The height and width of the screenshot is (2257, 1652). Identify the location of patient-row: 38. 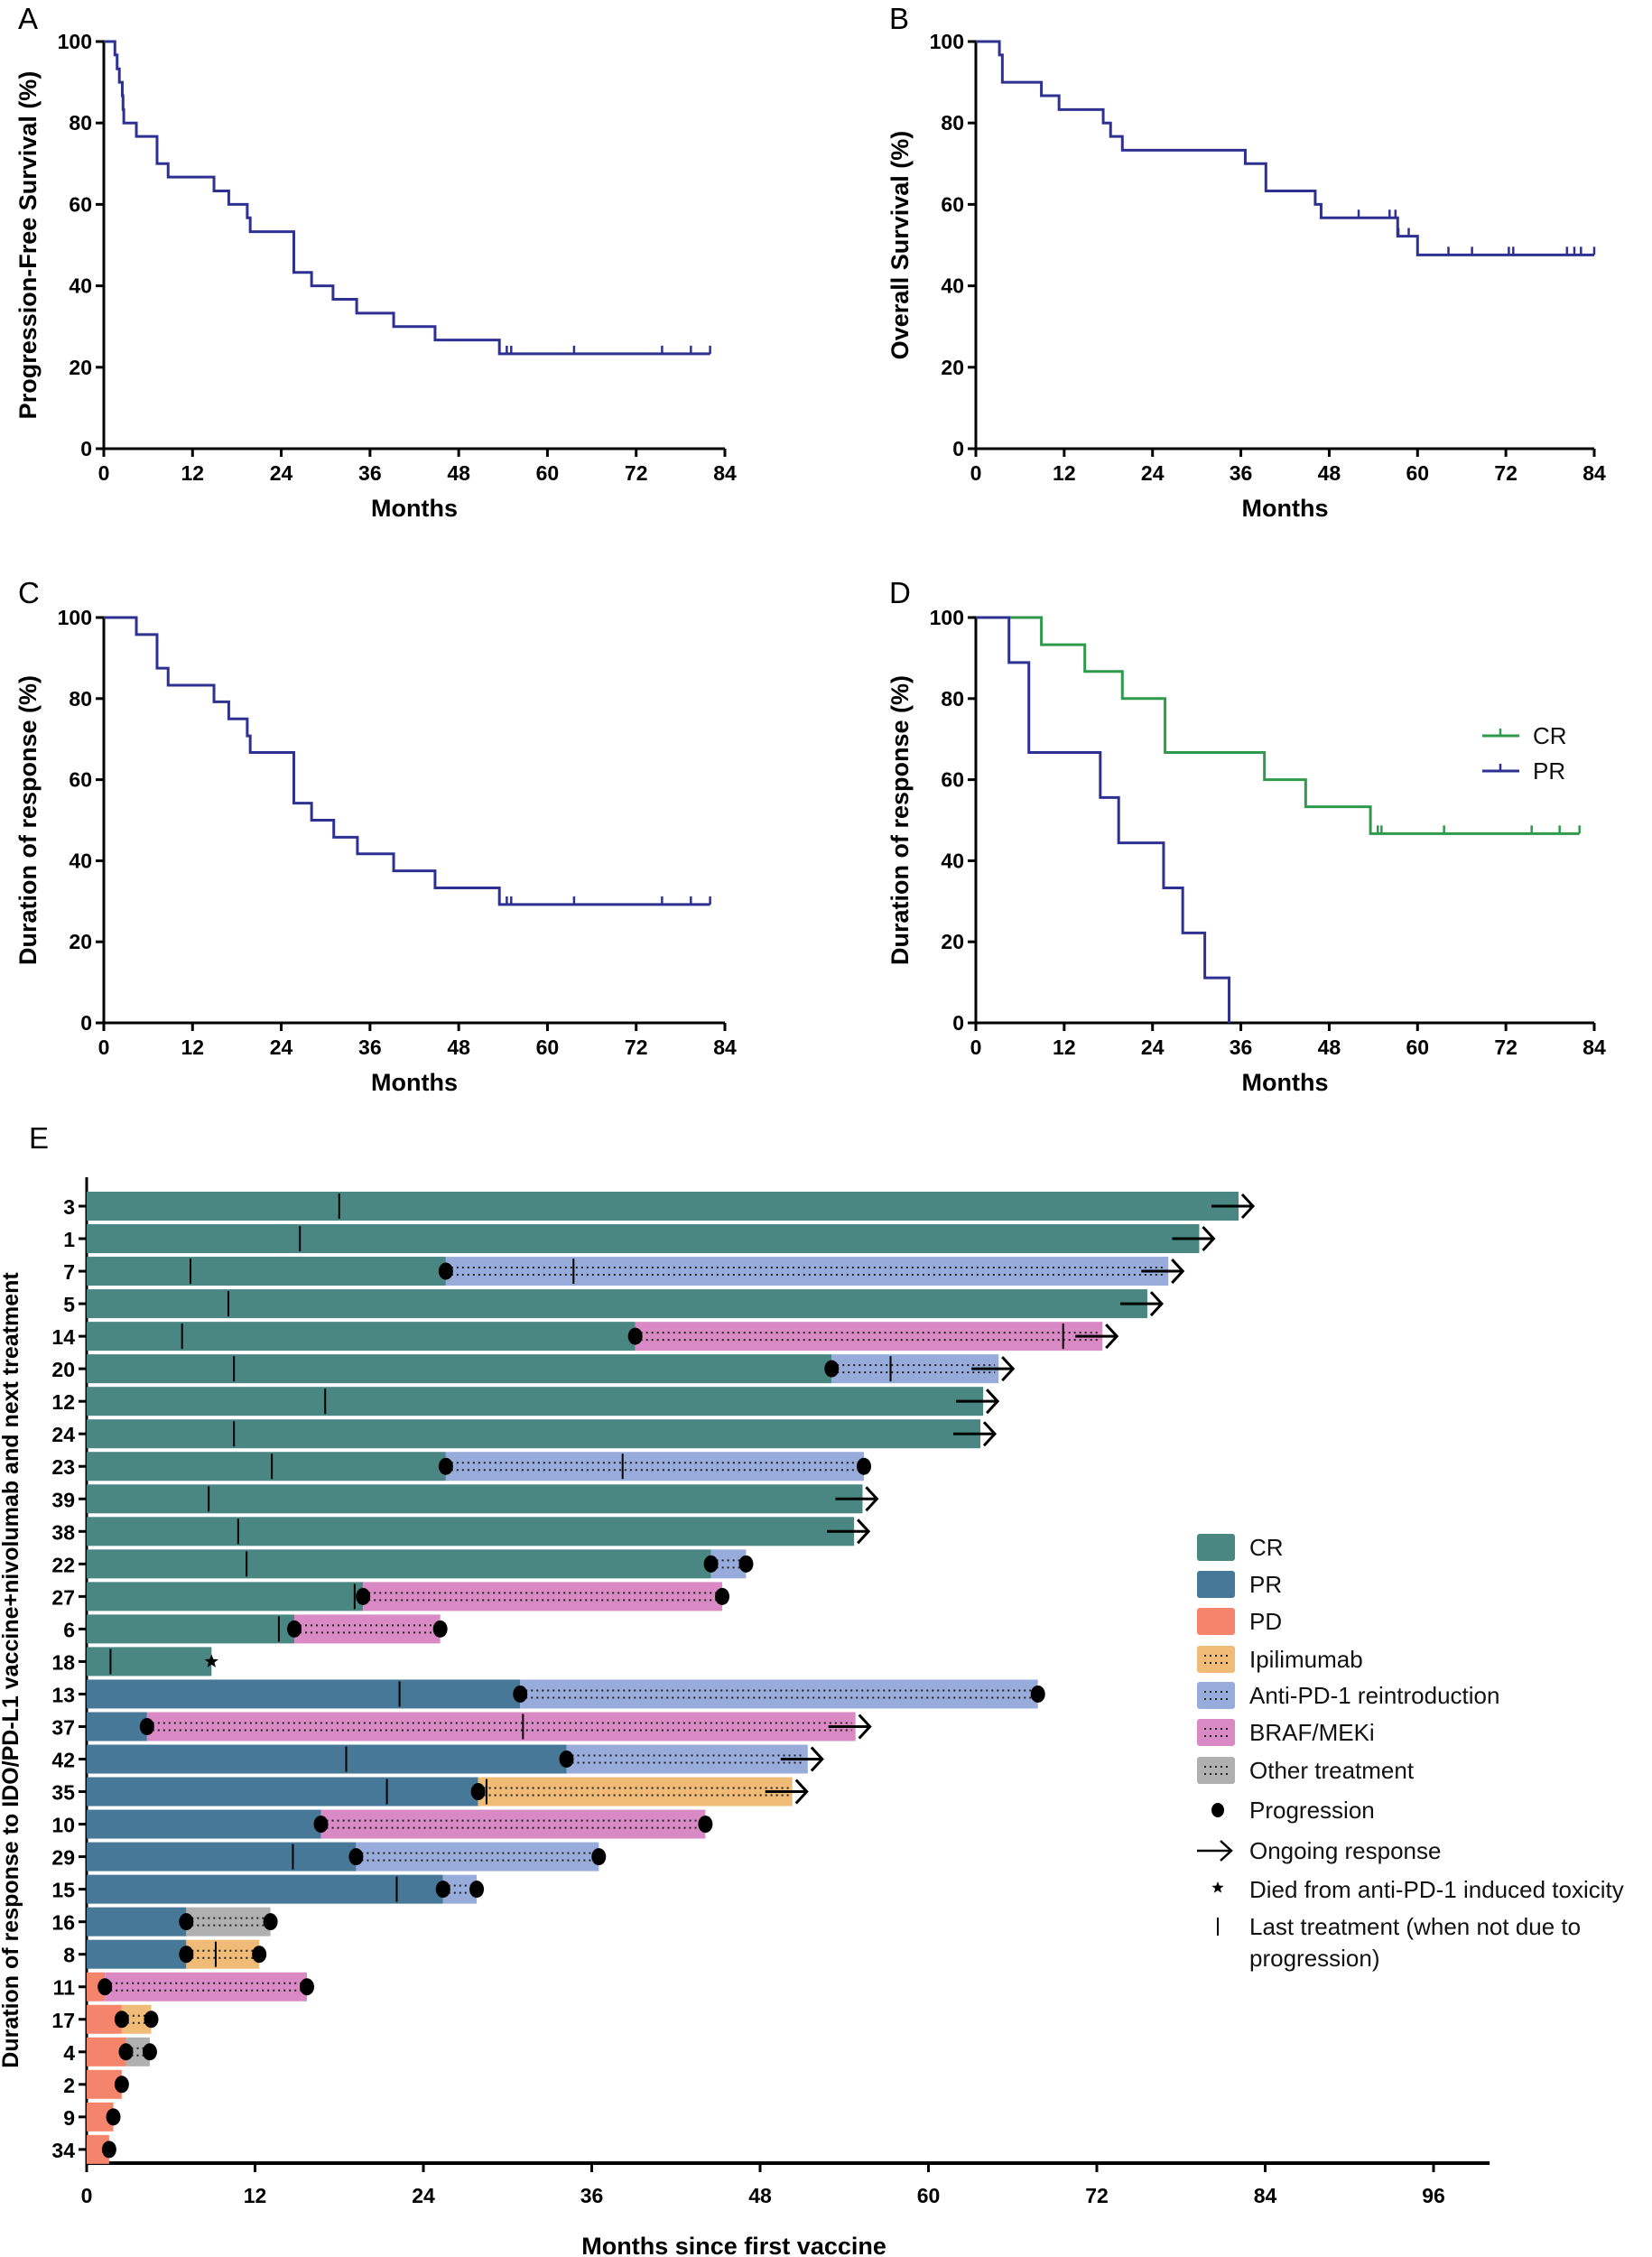
(461, 1532).